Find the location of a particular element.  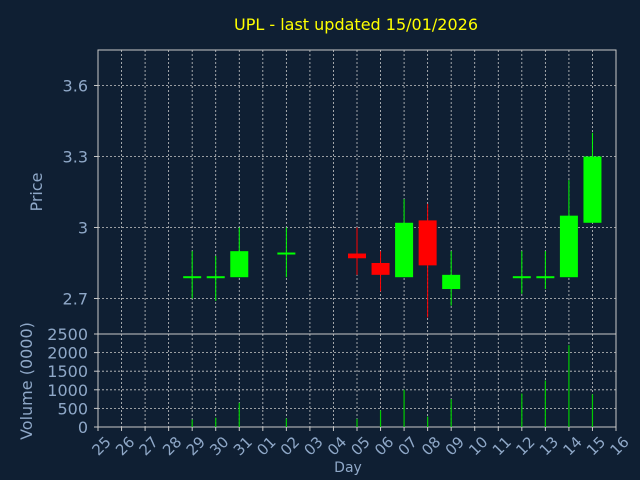

volume-tick-label: 1500 is located at coordinates (67, 371).